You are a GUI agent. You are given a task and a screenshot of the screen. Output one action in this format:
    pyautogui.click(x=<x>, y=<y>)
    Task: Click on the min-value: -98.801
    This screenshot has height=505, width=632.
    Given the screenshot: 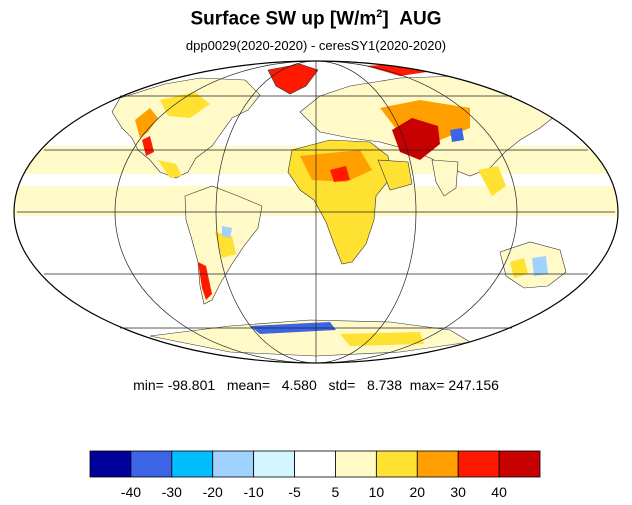 What is the action you would take?
    pyautogui.click(x=191, y=385)
    